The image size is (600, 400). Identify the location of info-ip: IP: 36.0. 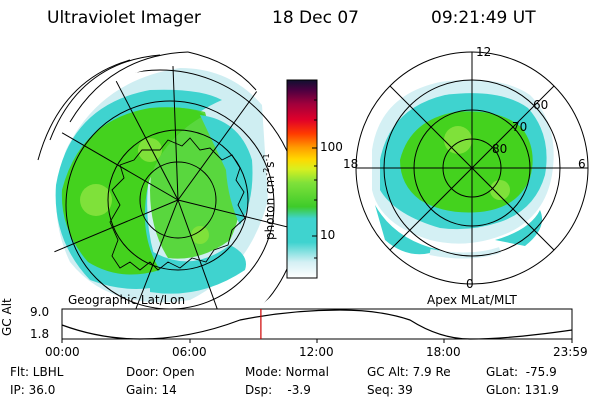
(33, 390).